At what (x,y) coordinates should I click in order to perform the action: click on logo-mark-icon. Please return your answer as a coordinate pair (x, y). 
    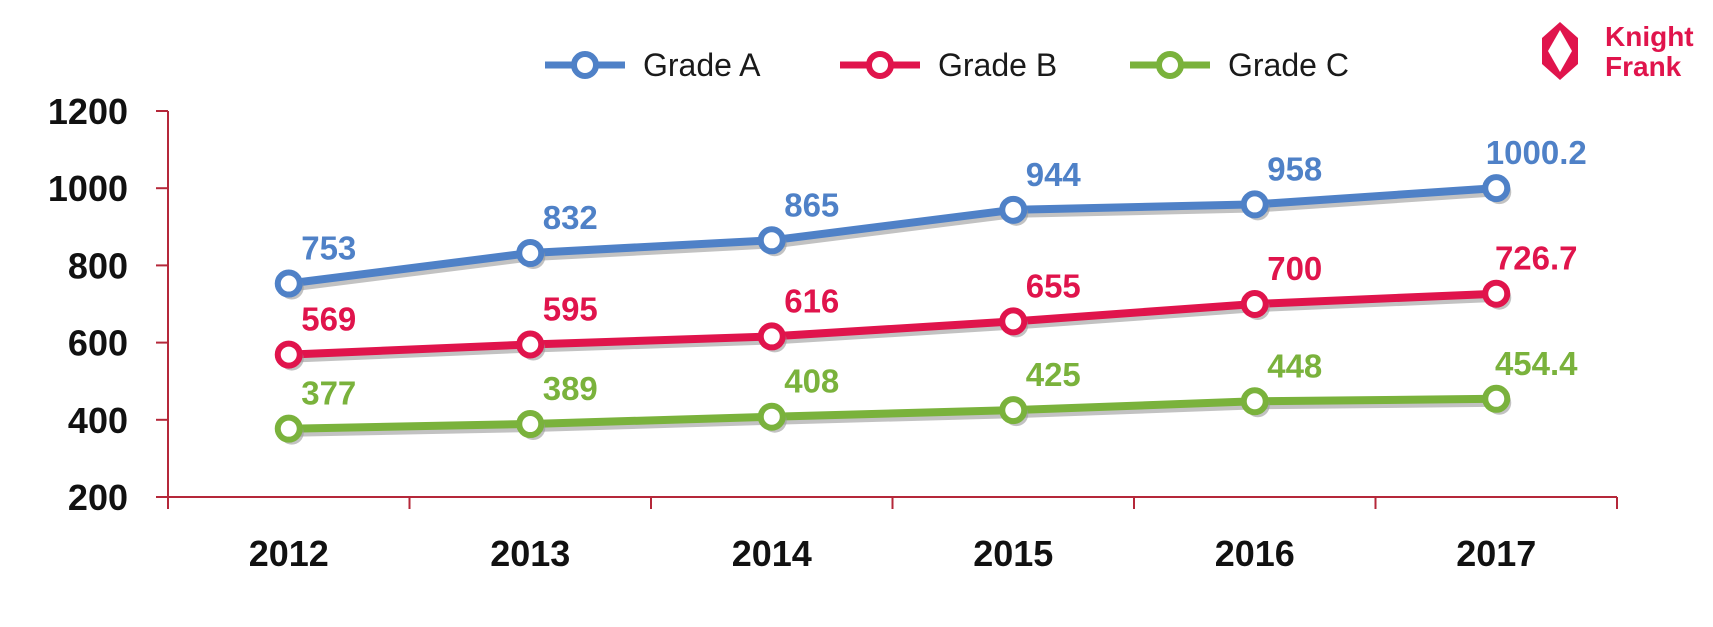
    Looking at the image, I should click on (1560, 51).